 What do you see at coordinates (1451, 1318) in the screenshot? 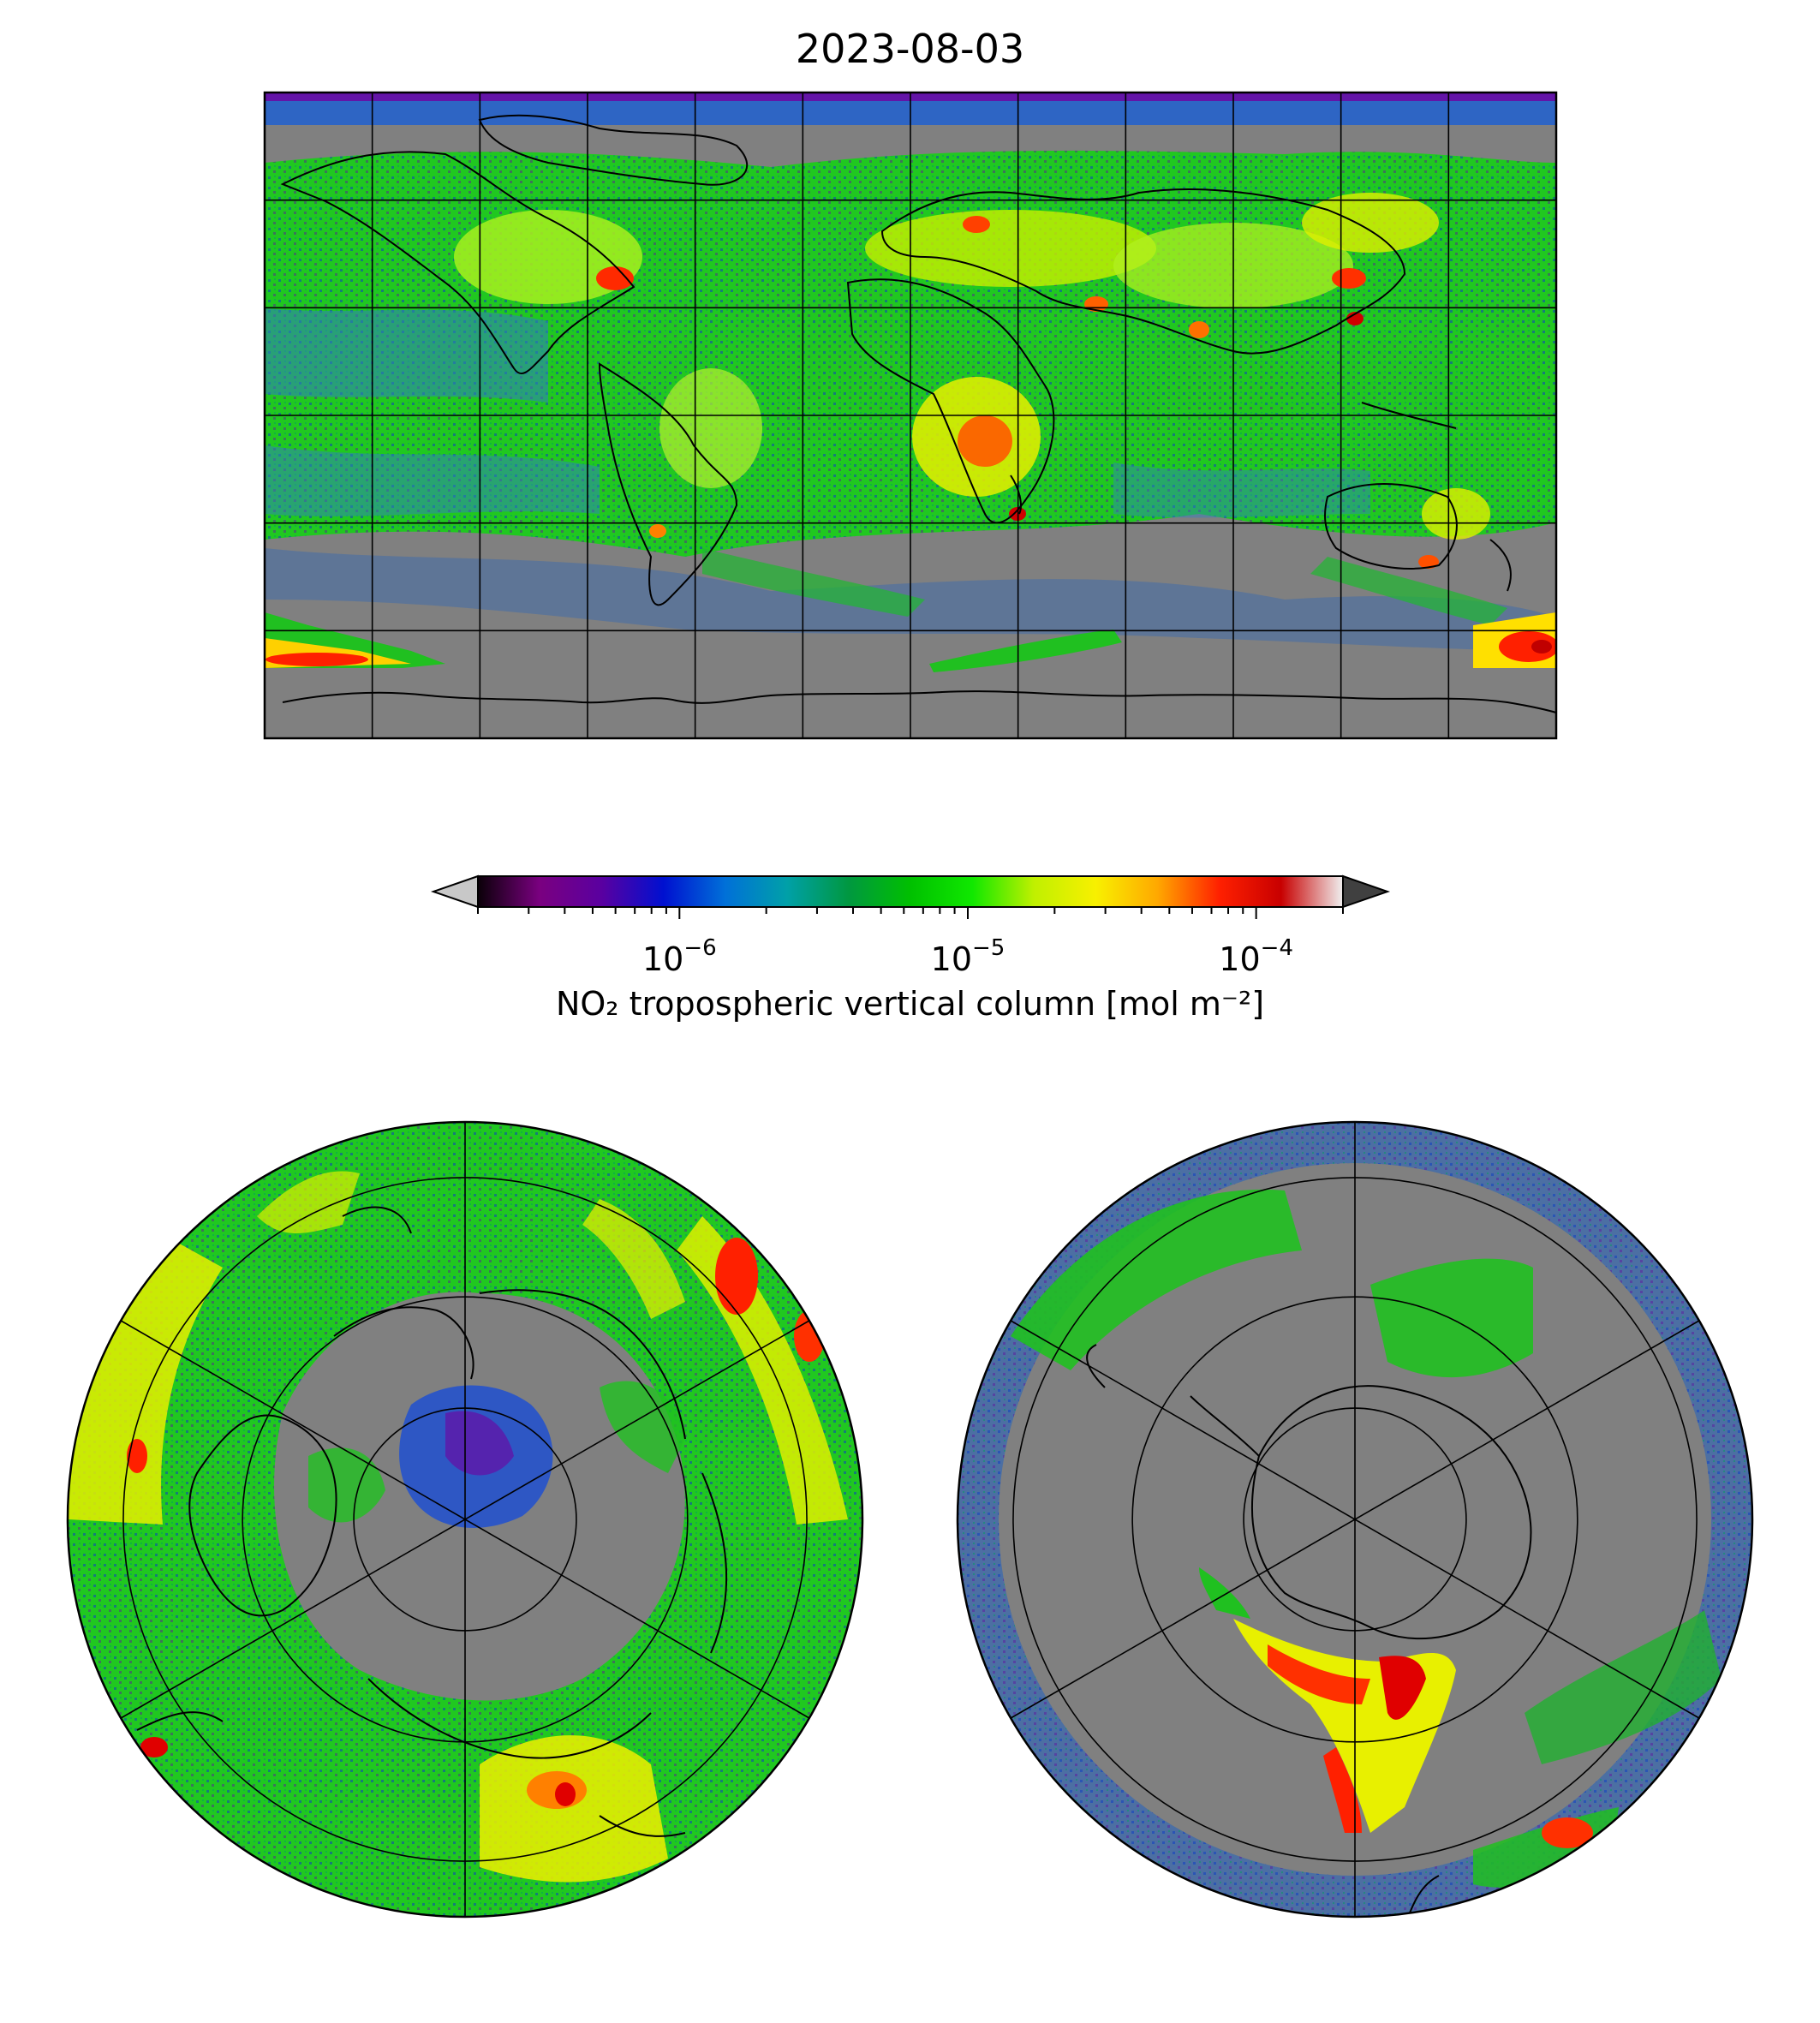
I see `south-plume-north` at bounding box center [1451, 1318].